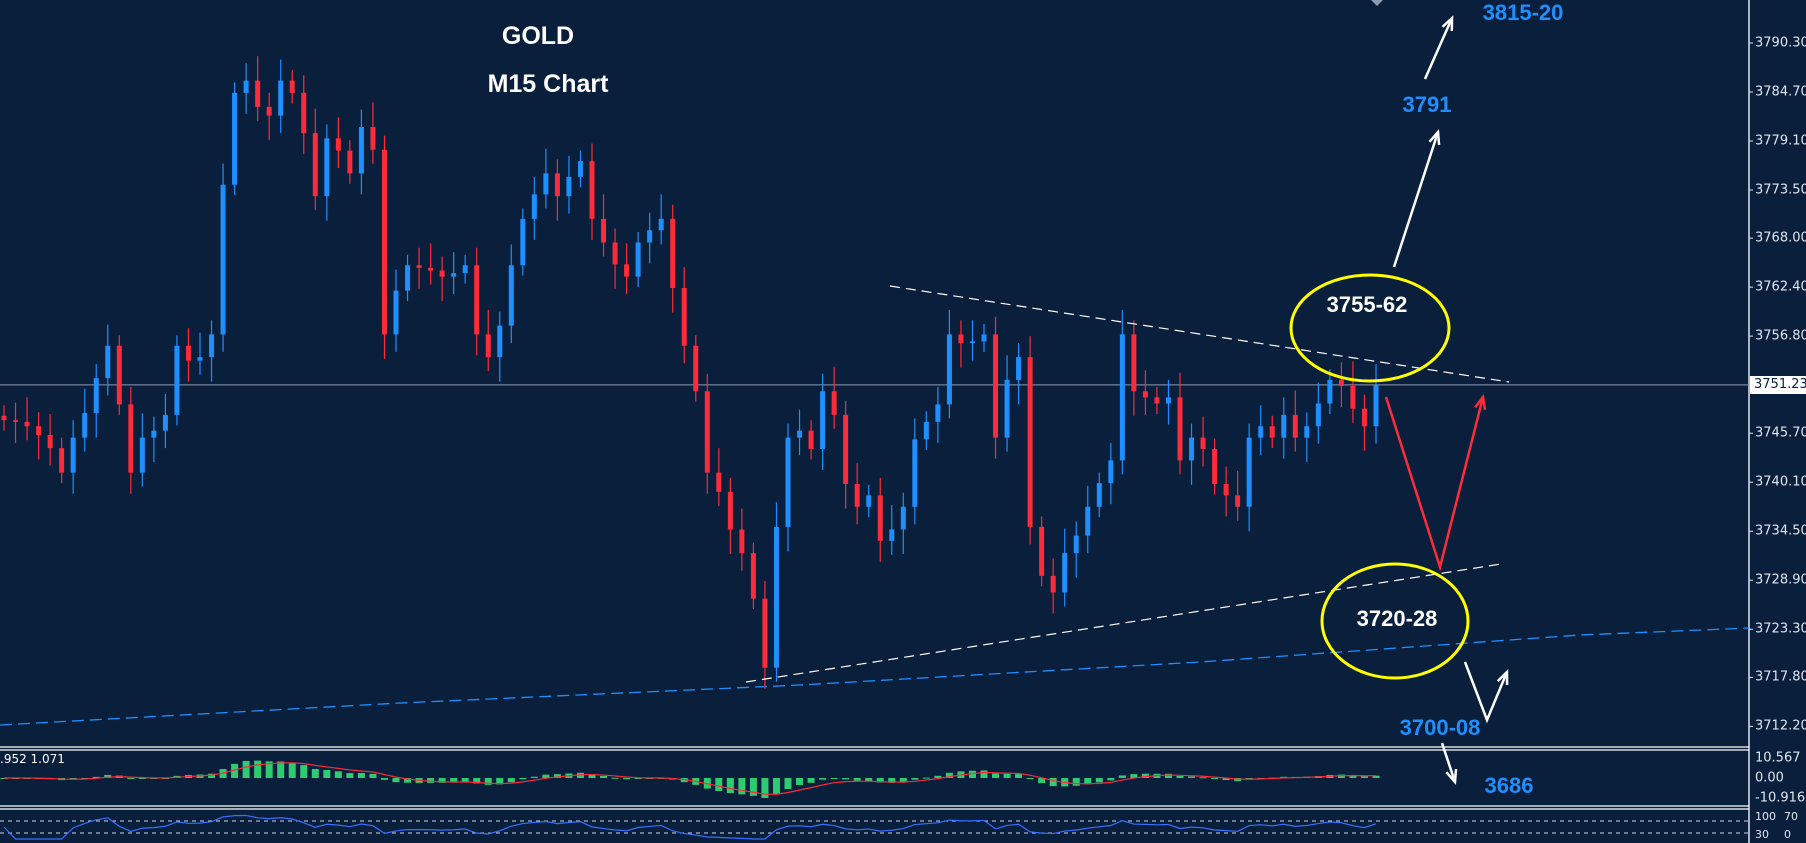 The width and height of the screenshot is (1806, 843). I want to click on bullish-arrow-icon-head, so click(1447, 23).